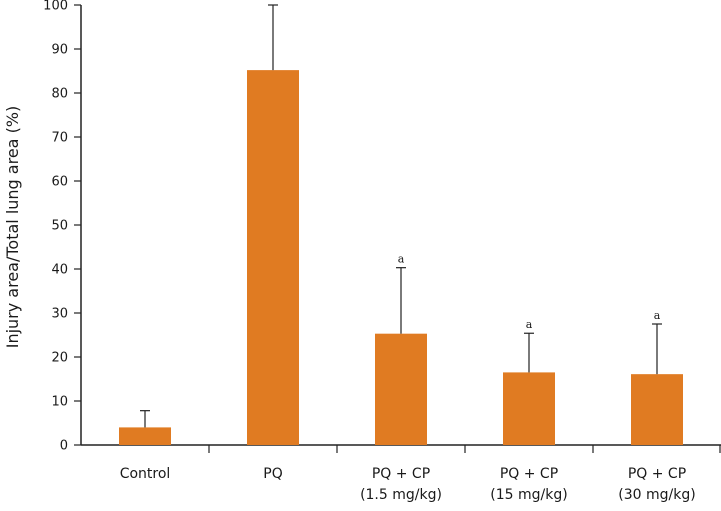 The image size is (721, 511). What do you see at coordinates (59, 358) in the screenshot?
I see `y-tick-label: 20` at bounding box center [59, 358].